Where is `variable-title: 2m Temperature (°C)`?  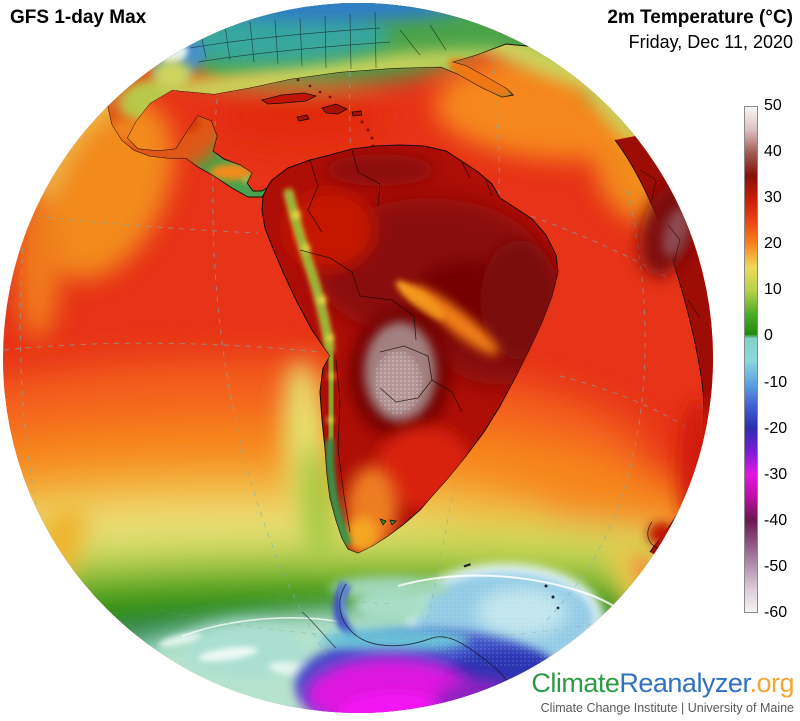 variable-title: 2m Temperature (°C) is located at coordinates (700, 17).